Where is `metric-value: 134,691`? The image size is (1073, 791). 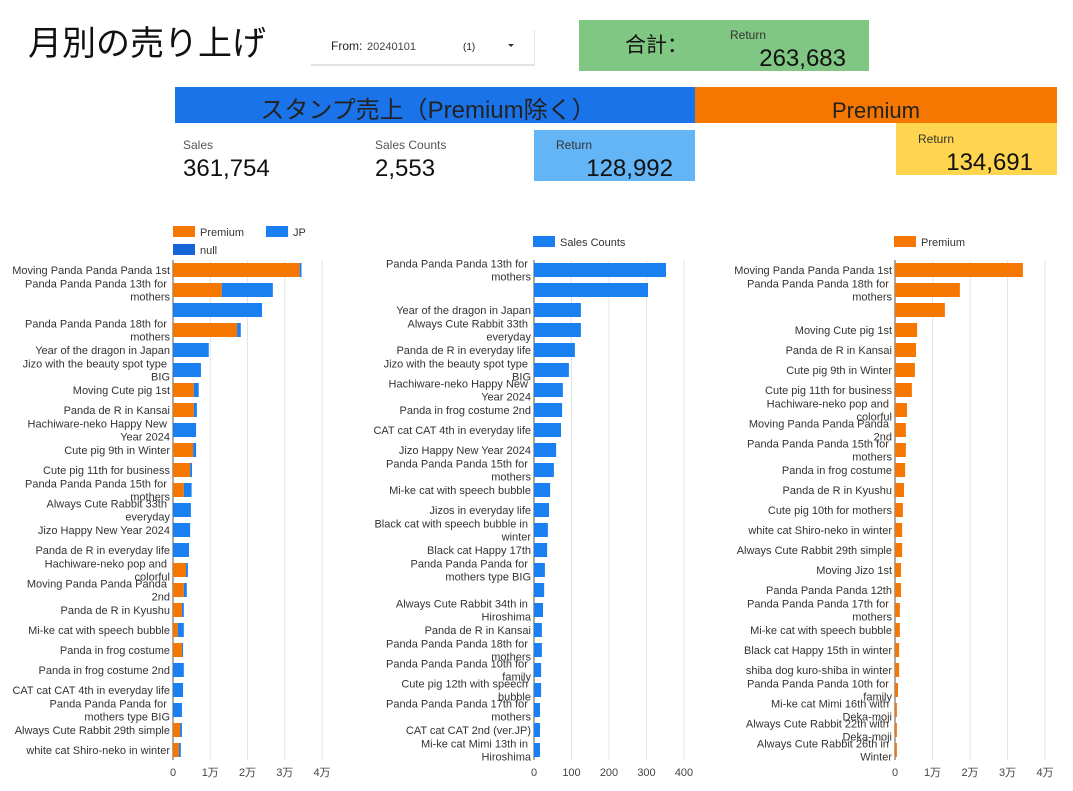 metric-value: 134,691 is located at coordinates (989, 162).